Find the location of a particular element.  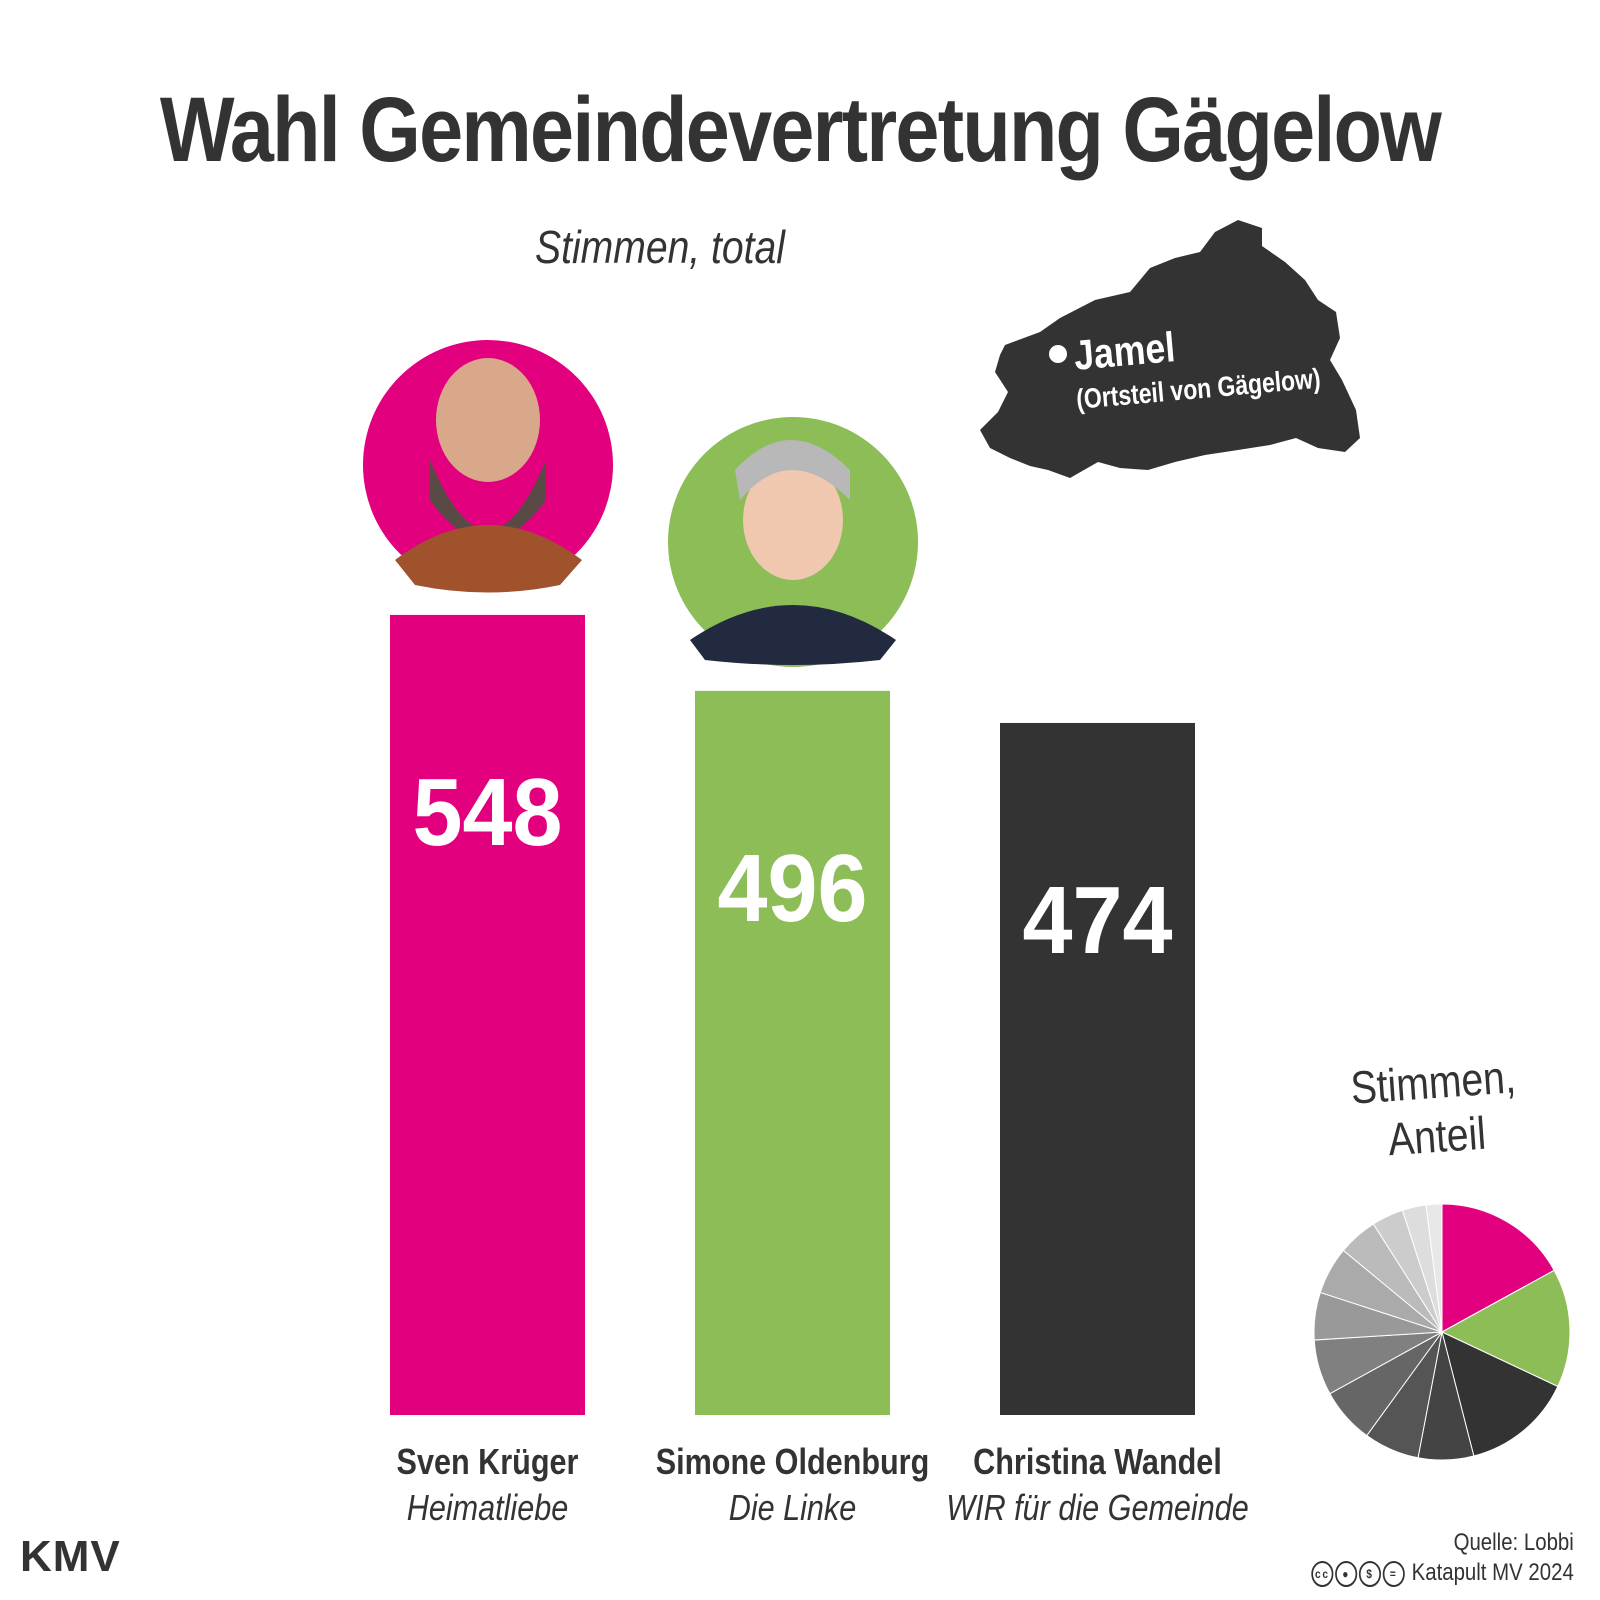

license-icons: cc ● $ = is located at coordinates (1358, 1573).